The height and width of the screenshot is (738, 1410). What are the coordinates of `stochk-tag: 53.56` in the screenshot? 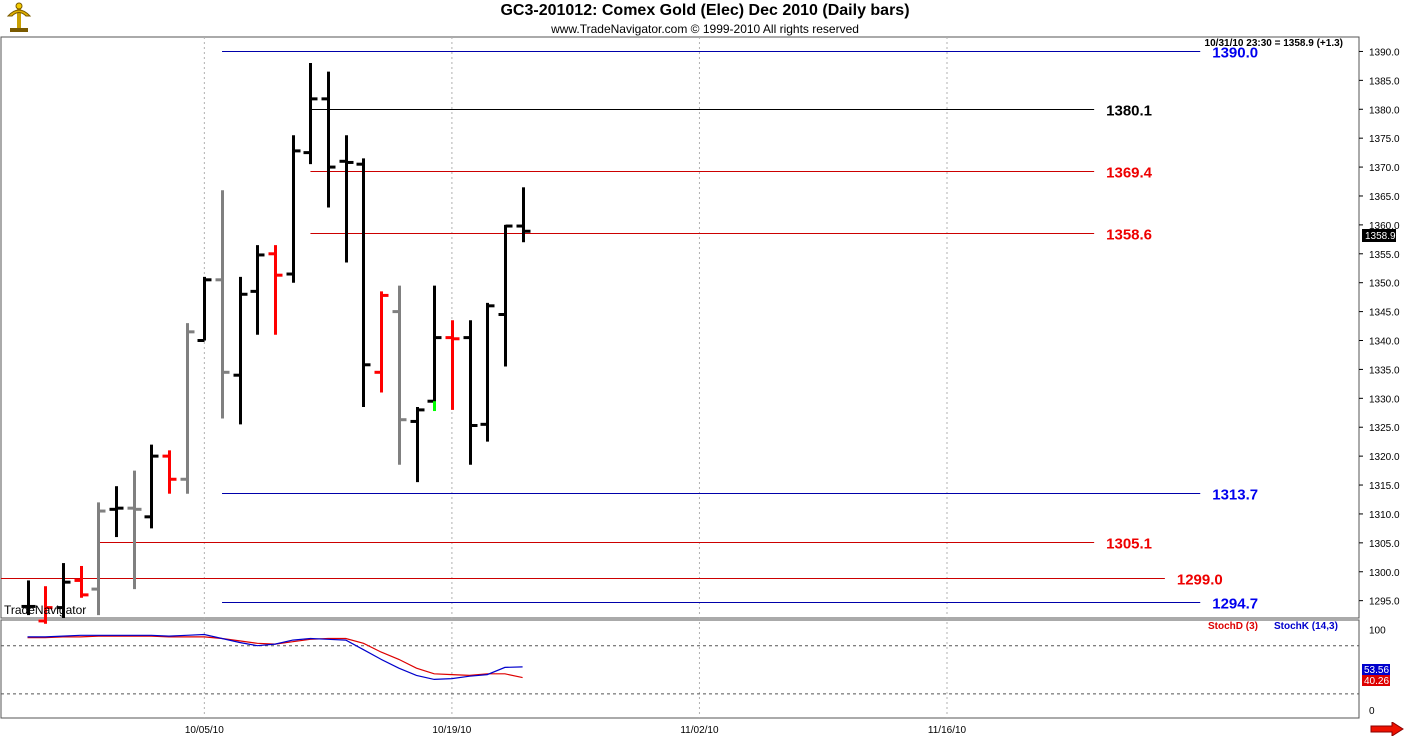 It's located at (1376, 670).